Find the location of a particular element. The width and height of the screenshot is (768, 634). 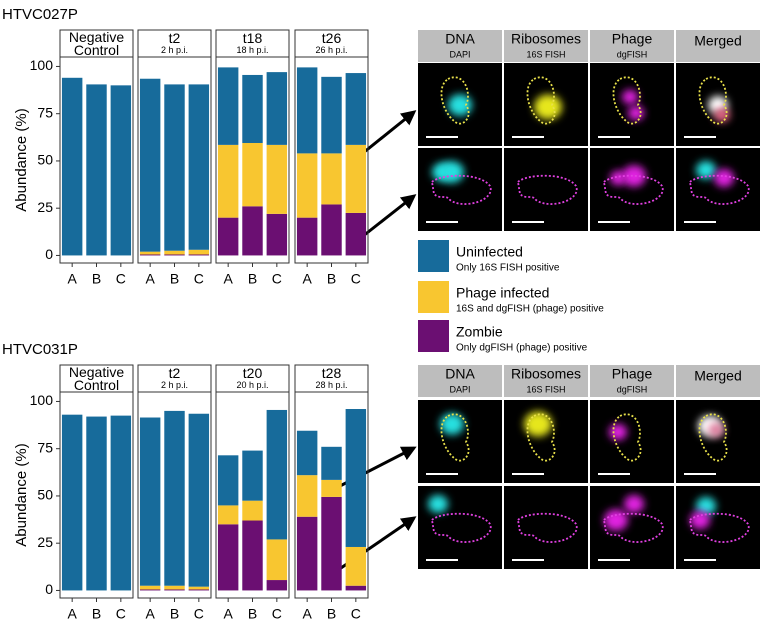

facet-title-box: Negative Control is located at coordinates (96, 43).